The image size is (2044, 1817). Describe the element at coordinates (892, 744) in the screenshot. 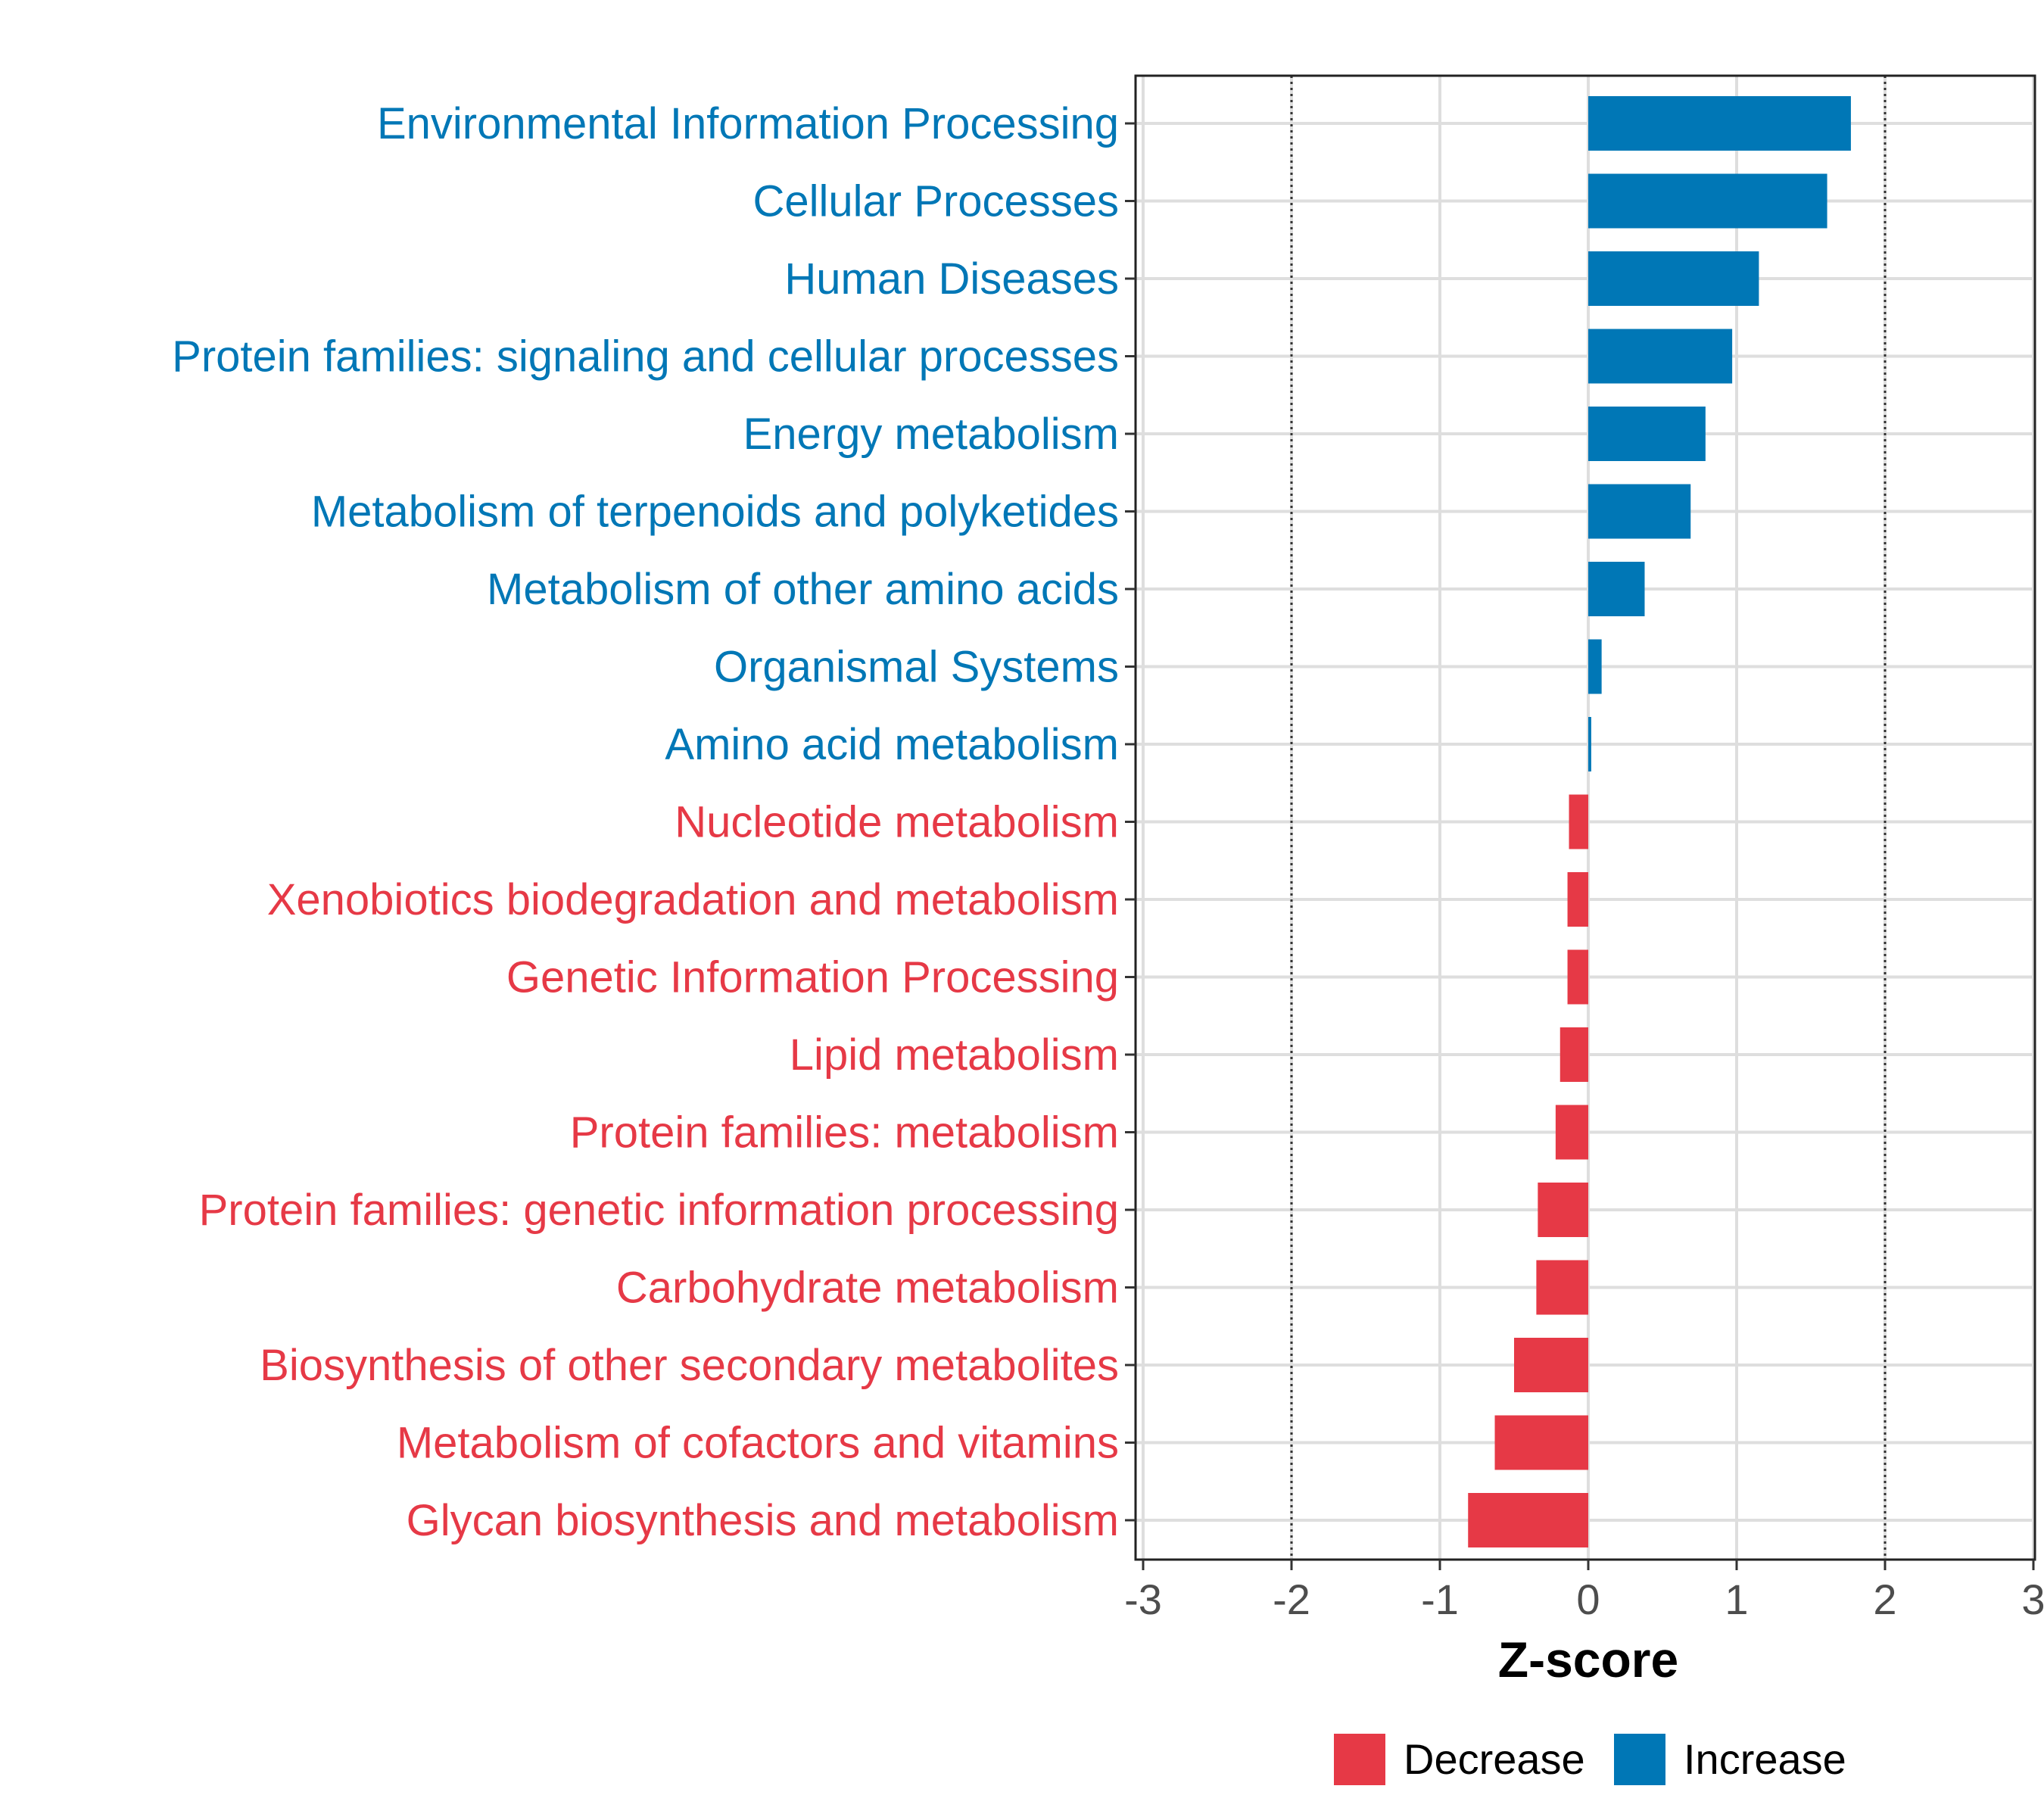

I see `y-tick-label: Amino acid metabolism` at that location.